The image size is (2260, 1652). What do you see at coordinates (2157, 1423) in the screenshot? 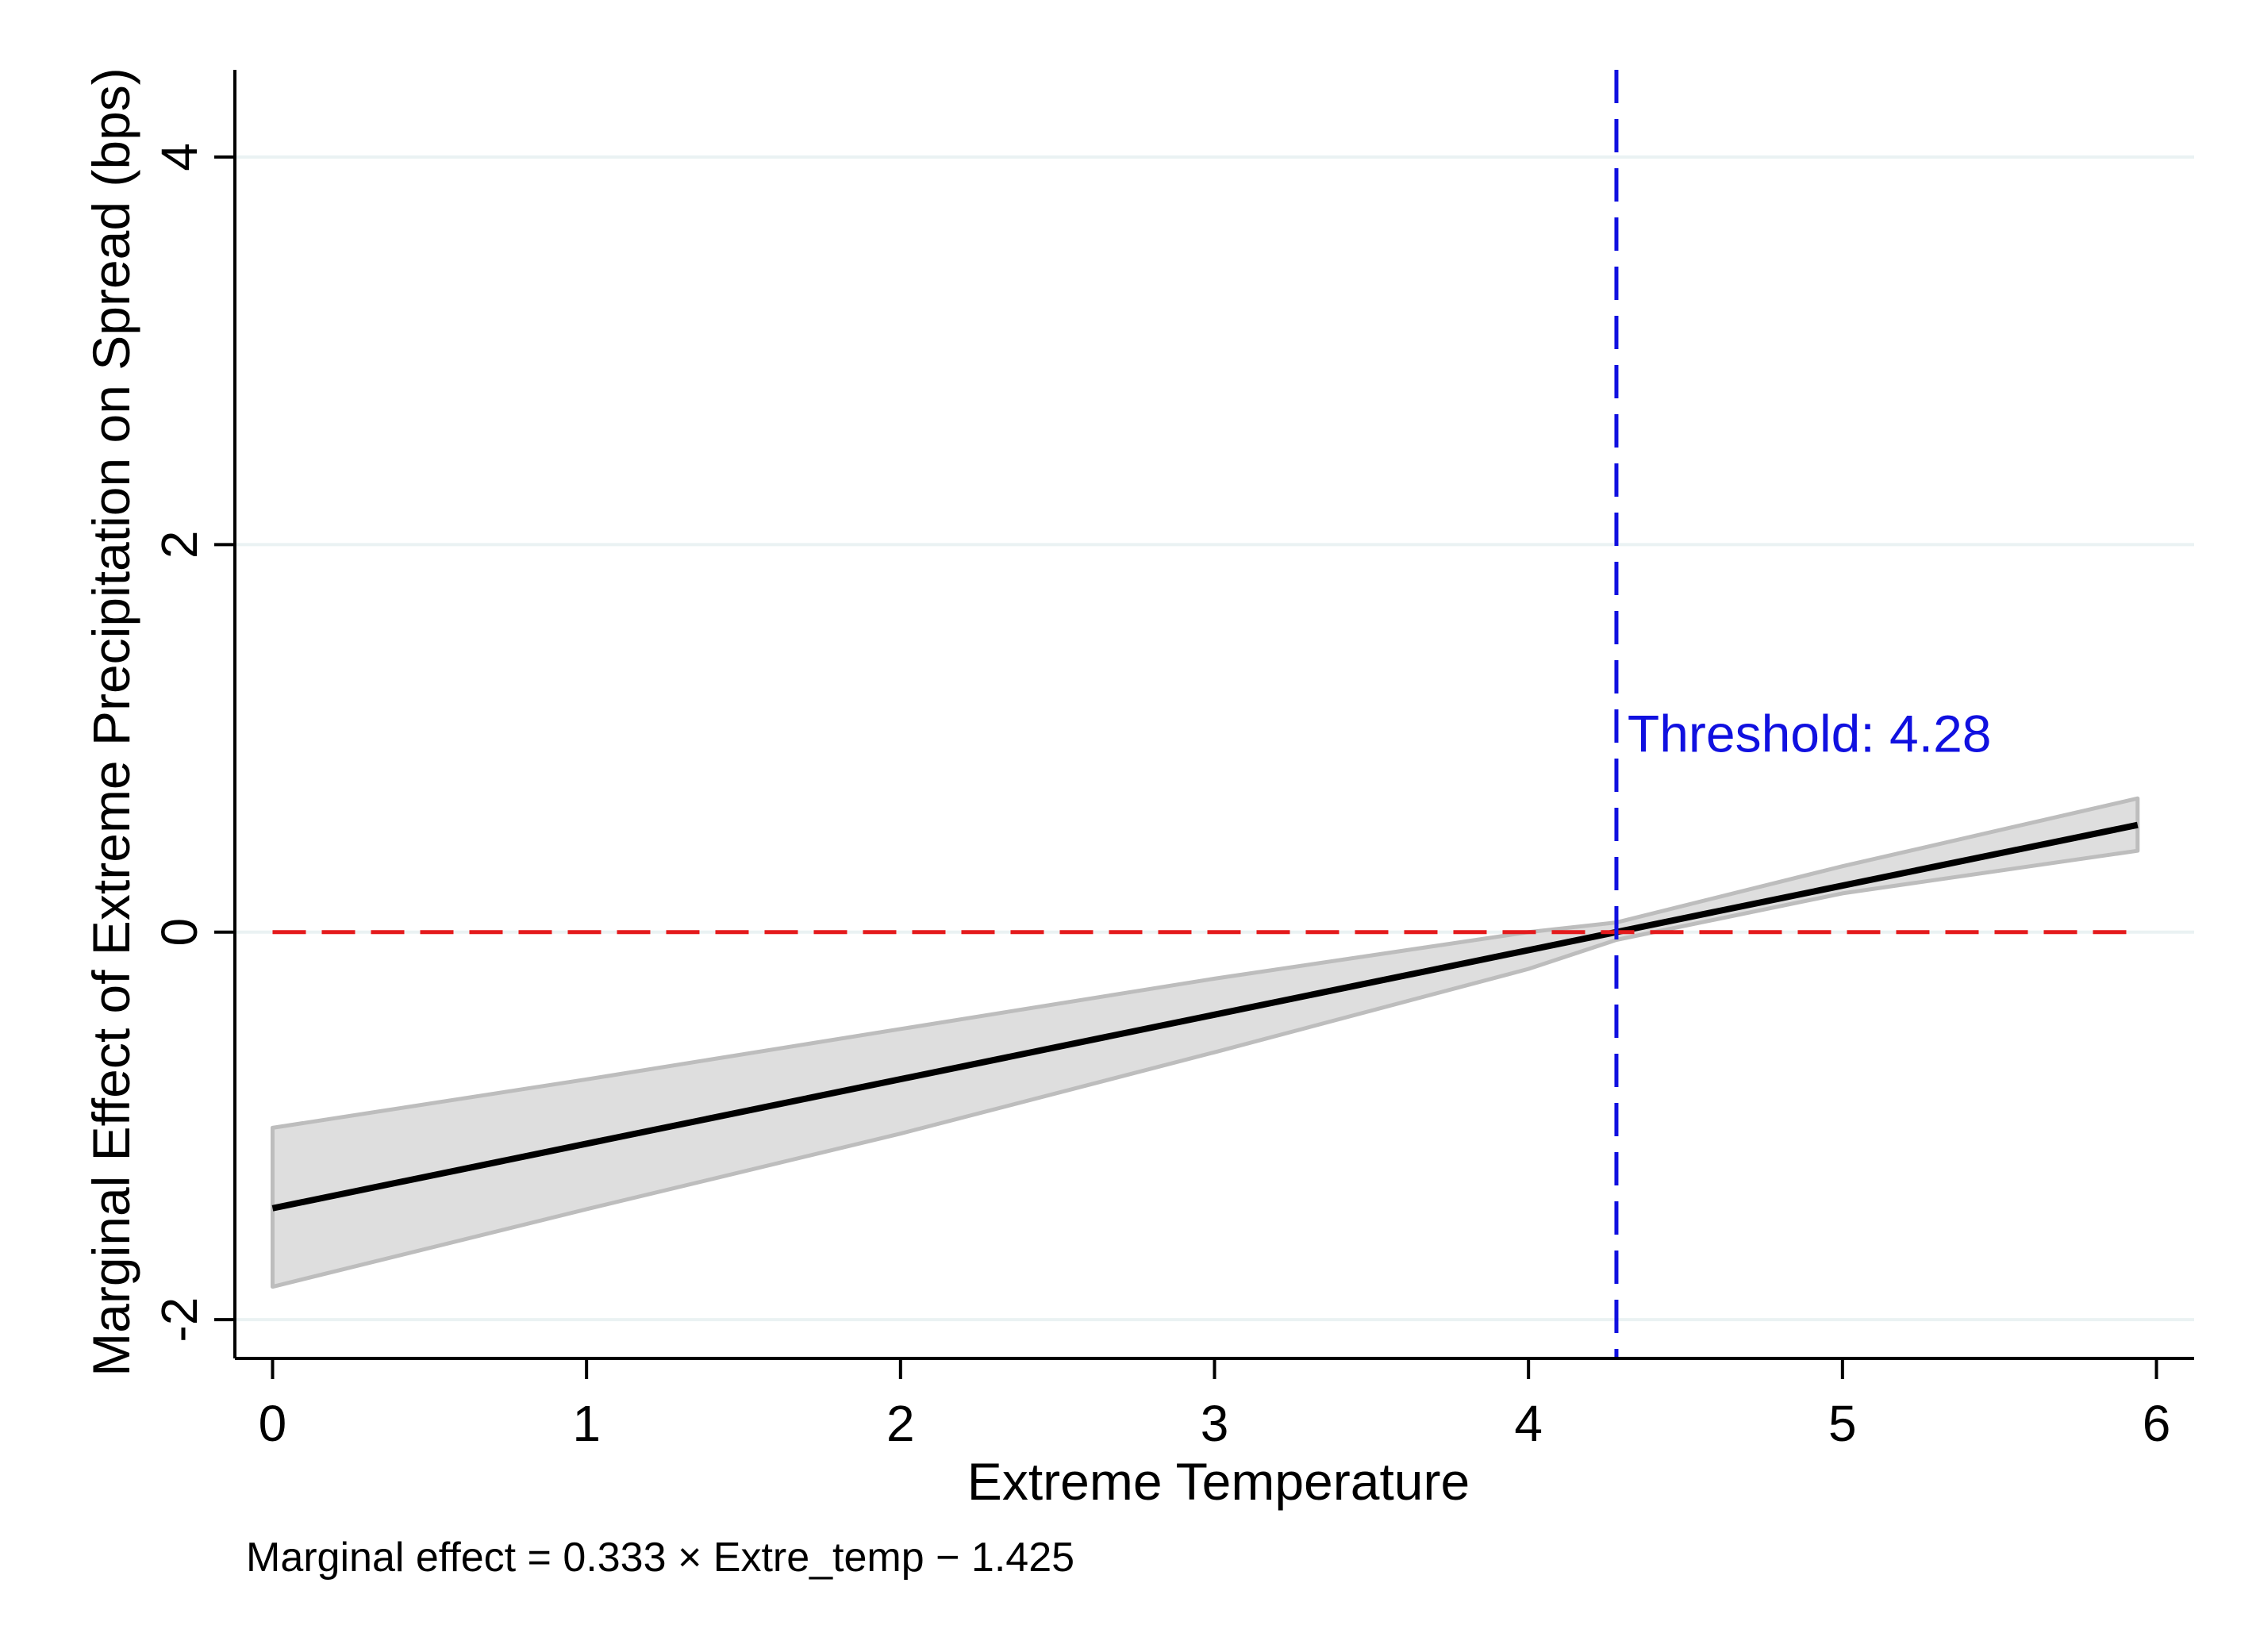
I see `x-tick-label: 6` at bounding box center [2157, 1423].